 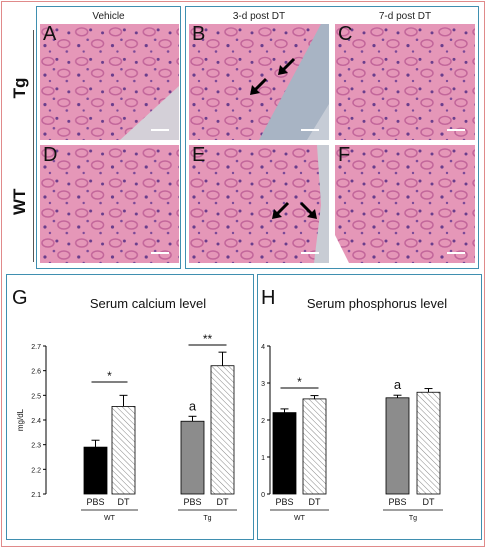 I want to click on tissue-image-f, so click(x=405, y=204).